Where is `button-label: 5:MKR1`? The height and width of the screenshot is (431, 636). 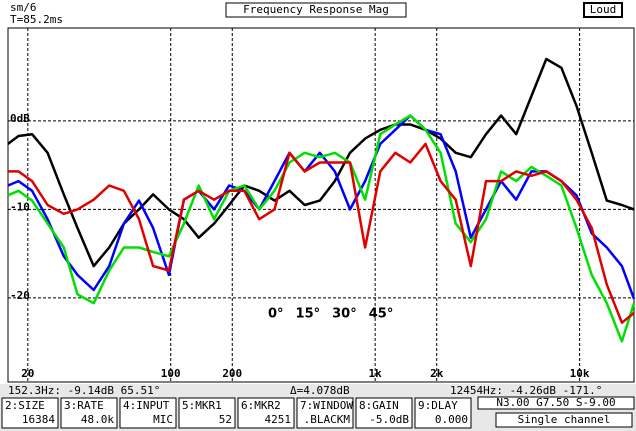
button-label: 5:MKR1 is located at coordinates (202, 405).